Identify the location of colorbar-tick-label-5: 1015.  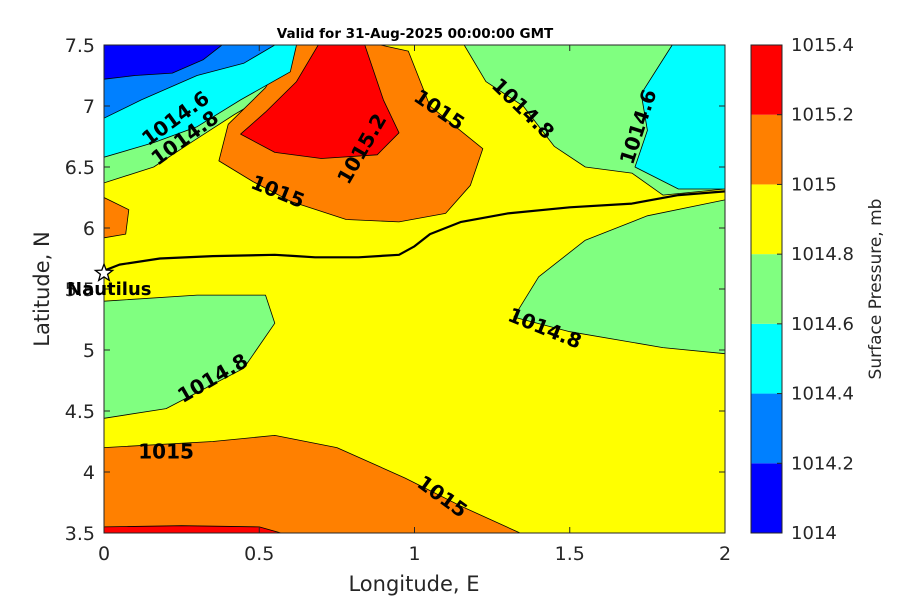
(814, 184).